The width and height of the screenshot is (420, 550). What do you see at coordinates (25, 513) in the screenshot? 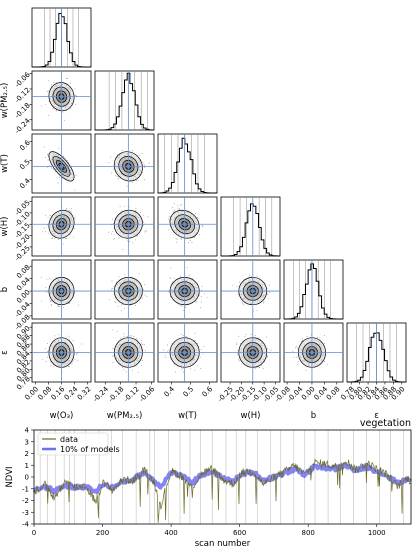
I see `ts-y-tick-label: -3` at bounding box center [25, 513].